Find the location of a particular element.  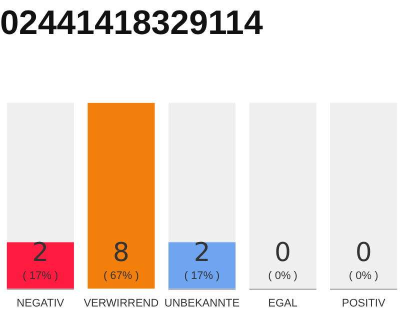

x-tick-label: EGAL is located at coordinates (283, 303).